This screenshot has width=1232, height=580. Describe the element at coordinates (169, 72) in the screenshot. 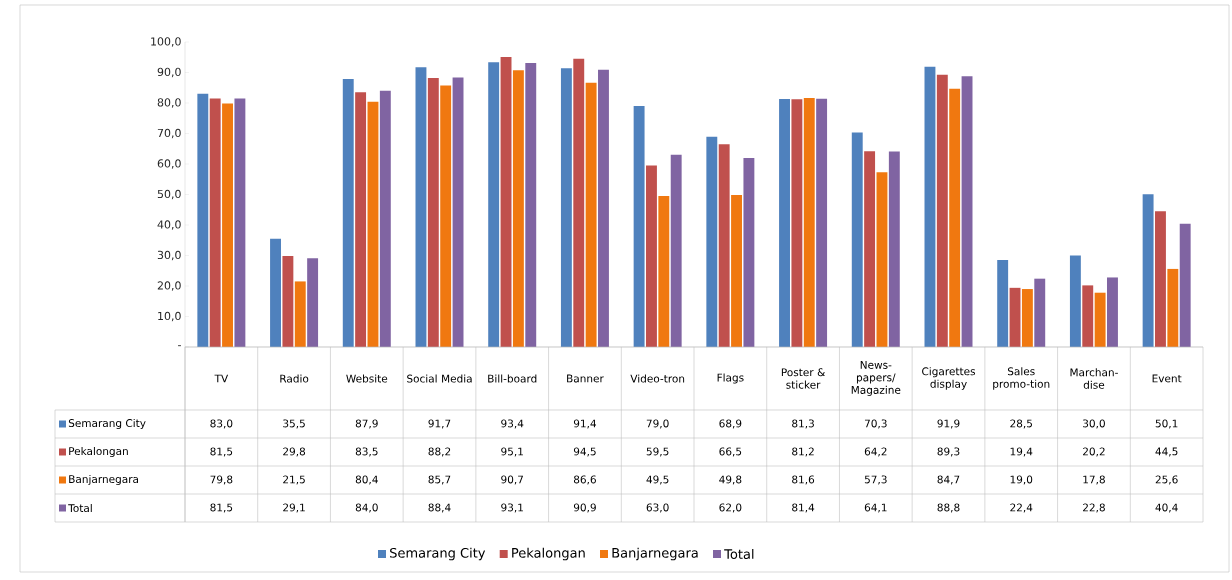

I see `y-tick-label: 90,0` at that location.